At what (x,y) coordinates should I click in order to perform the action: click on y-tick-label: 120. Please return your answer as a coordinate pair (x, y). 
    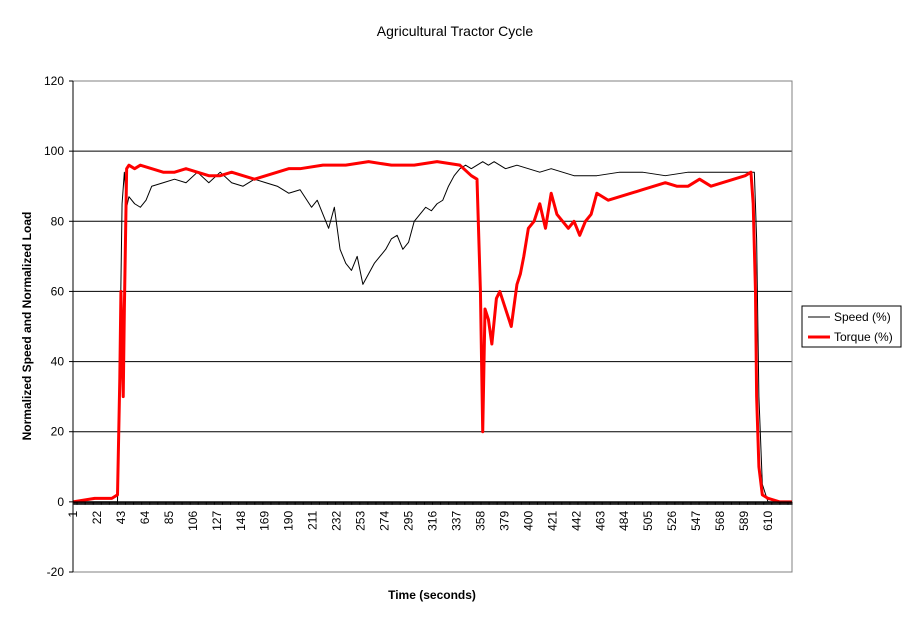
    Looking at the image, I should click on (54, 81).